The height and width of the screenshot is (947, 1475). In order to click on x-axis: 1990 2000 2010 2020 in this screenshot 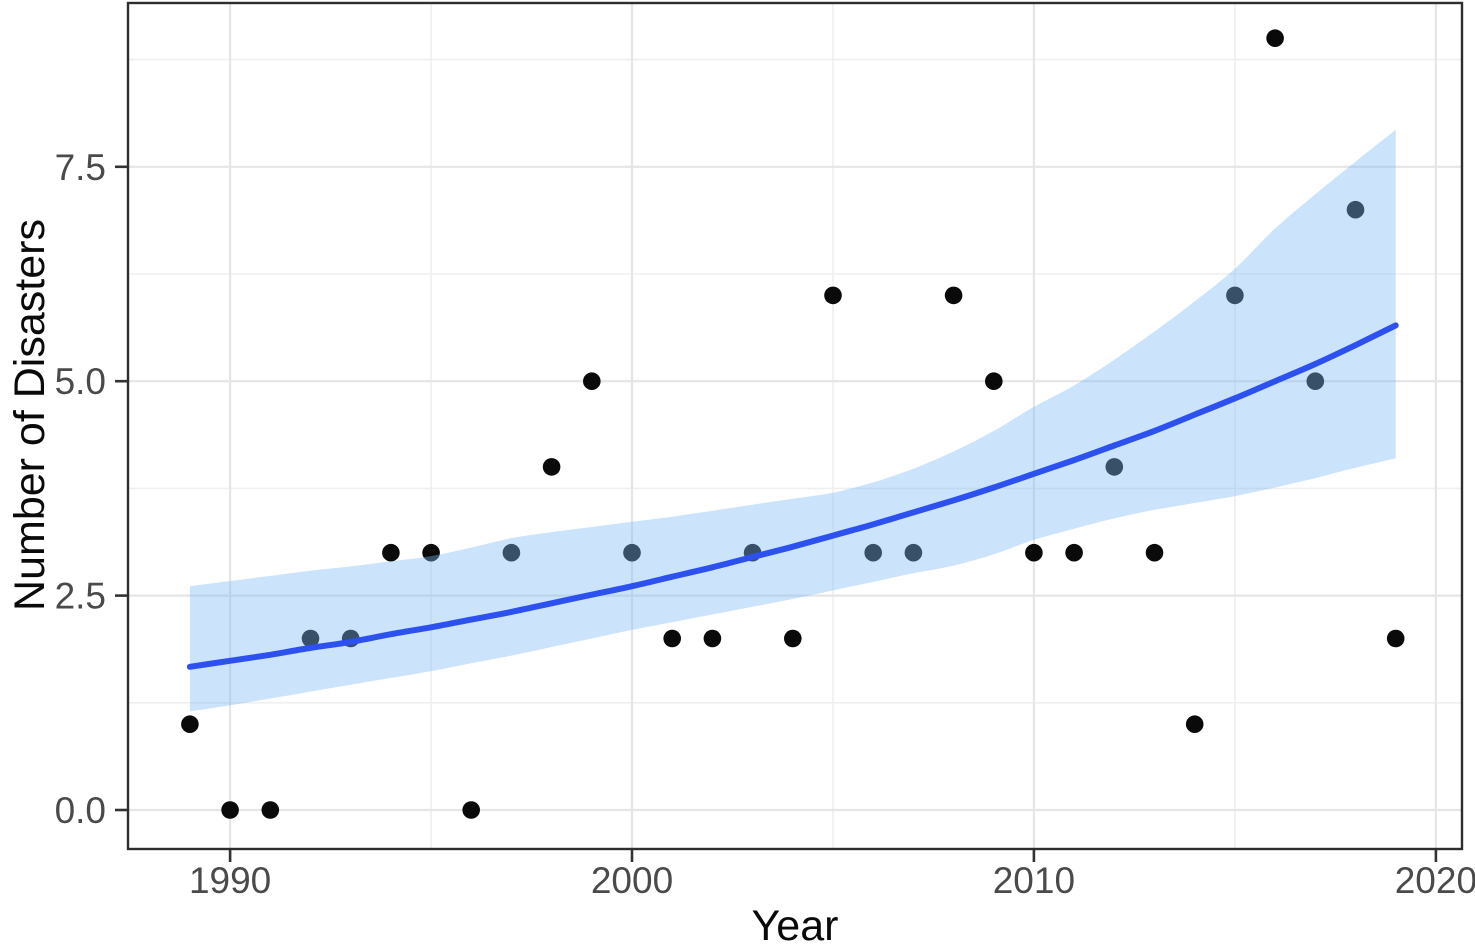, I will do `click(832, 875)`.